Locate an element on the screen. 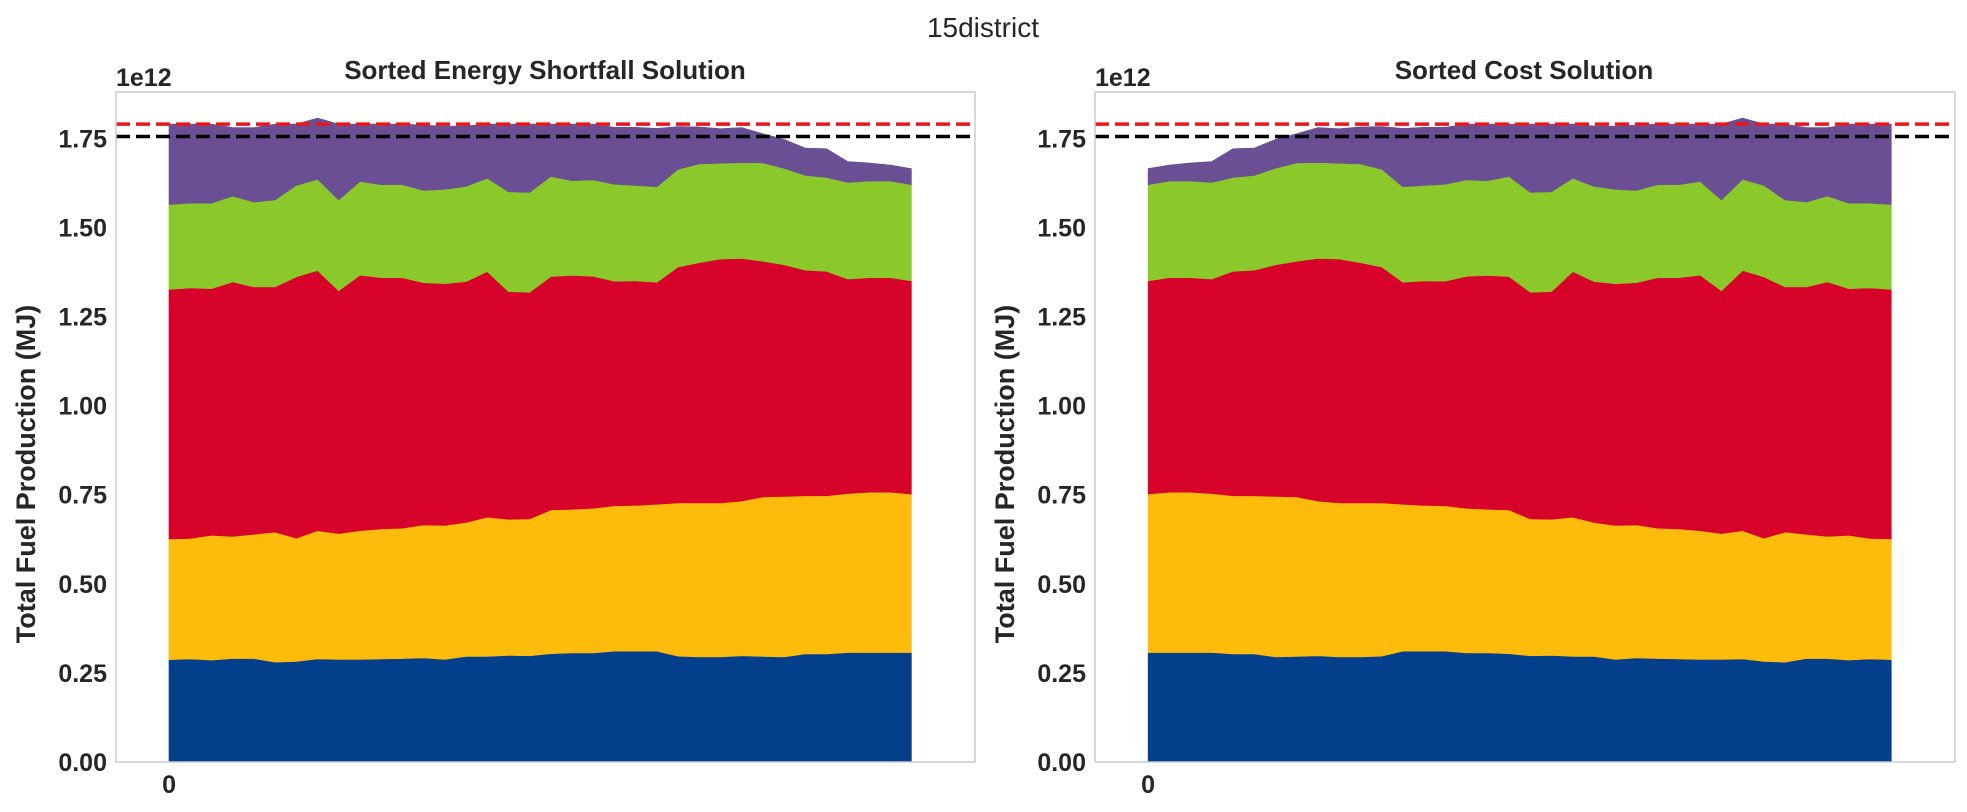 The image size is (1967, 812). chart-title: Sorted Cost Solution is located at coordinates (1524, 70).